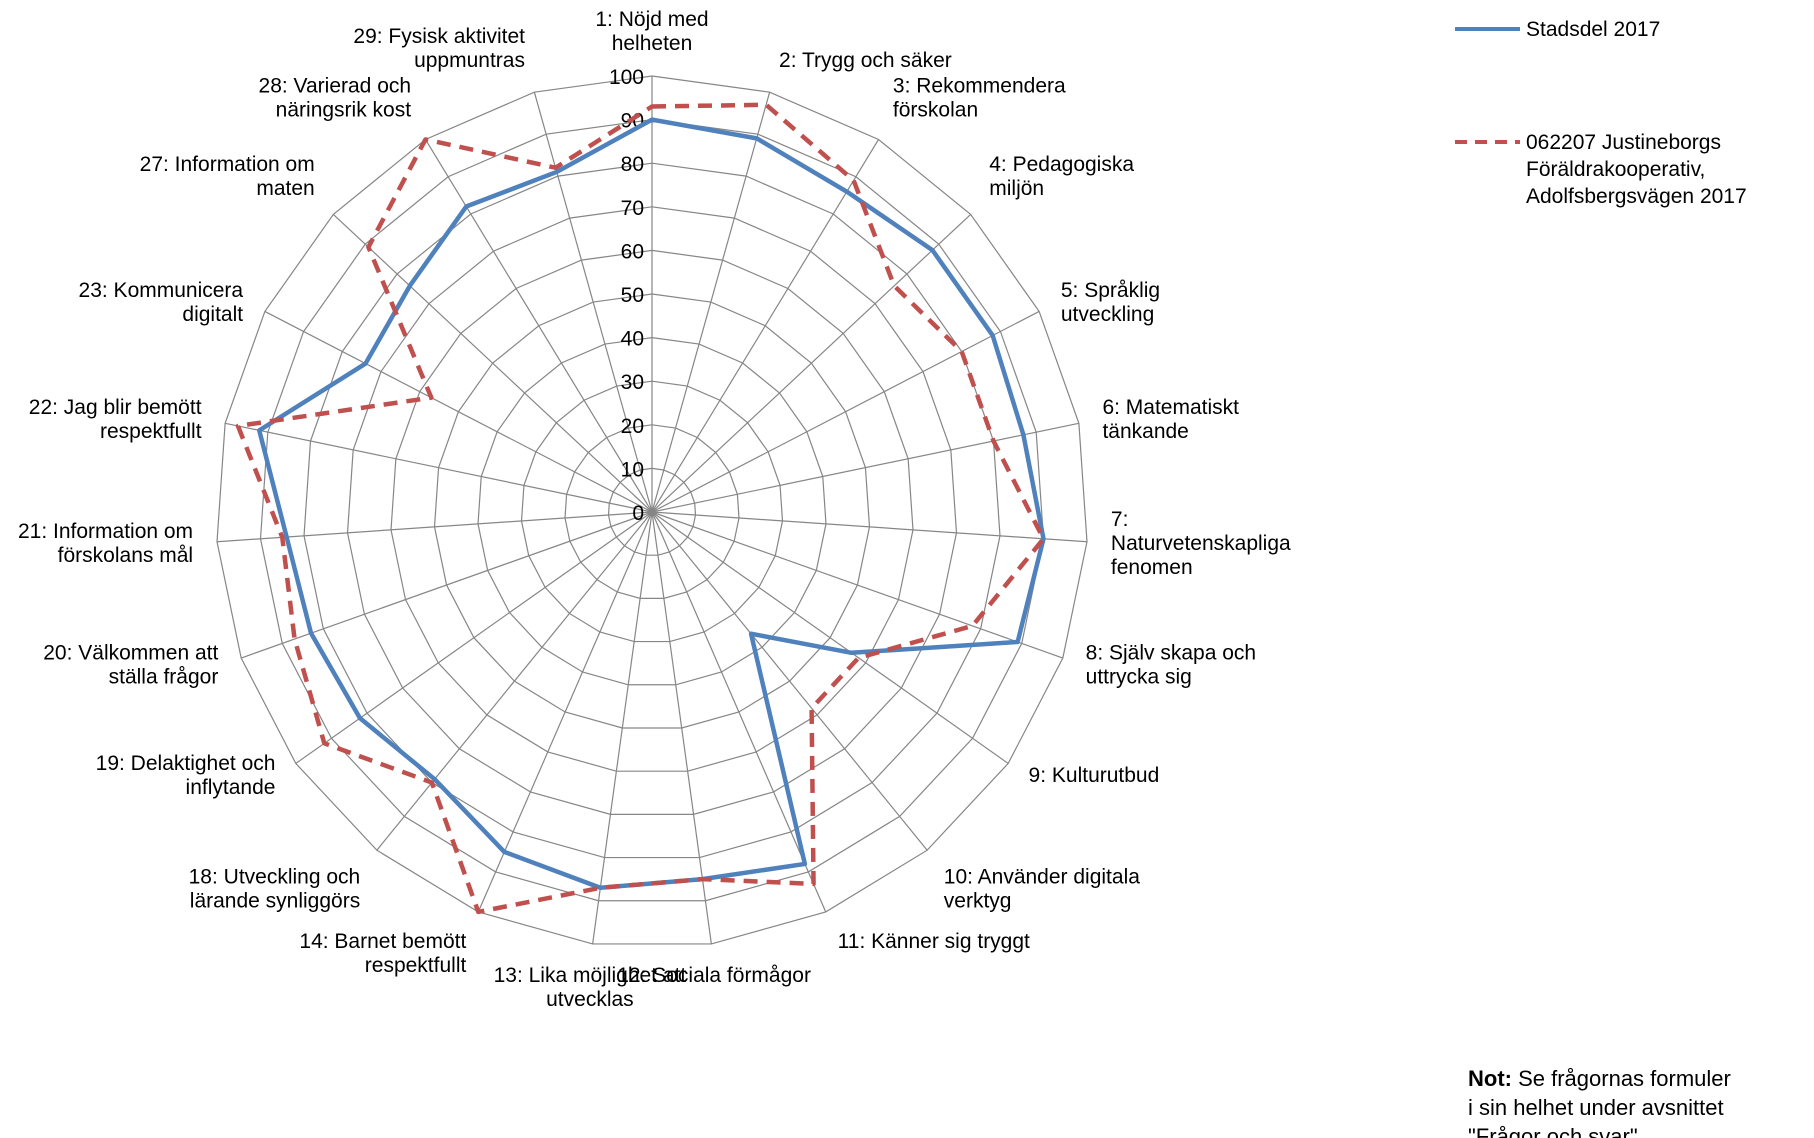  I want to click on category-label: 20: Välkommen att ställa frågor, so click(130, 665).